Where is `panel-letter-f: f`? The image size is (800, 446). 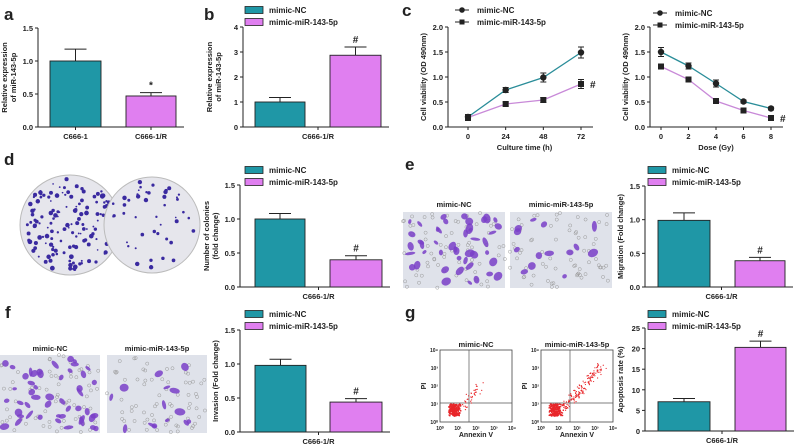 panel-letter-f: f is located at coordinates (8, 312).